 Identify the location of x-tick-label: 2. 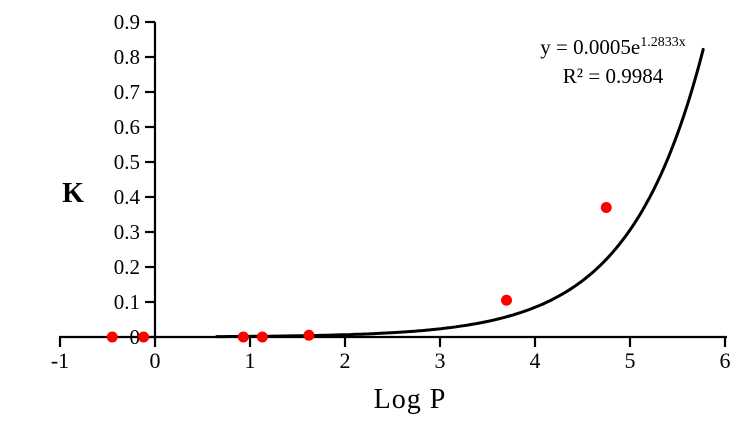
(345, 360).